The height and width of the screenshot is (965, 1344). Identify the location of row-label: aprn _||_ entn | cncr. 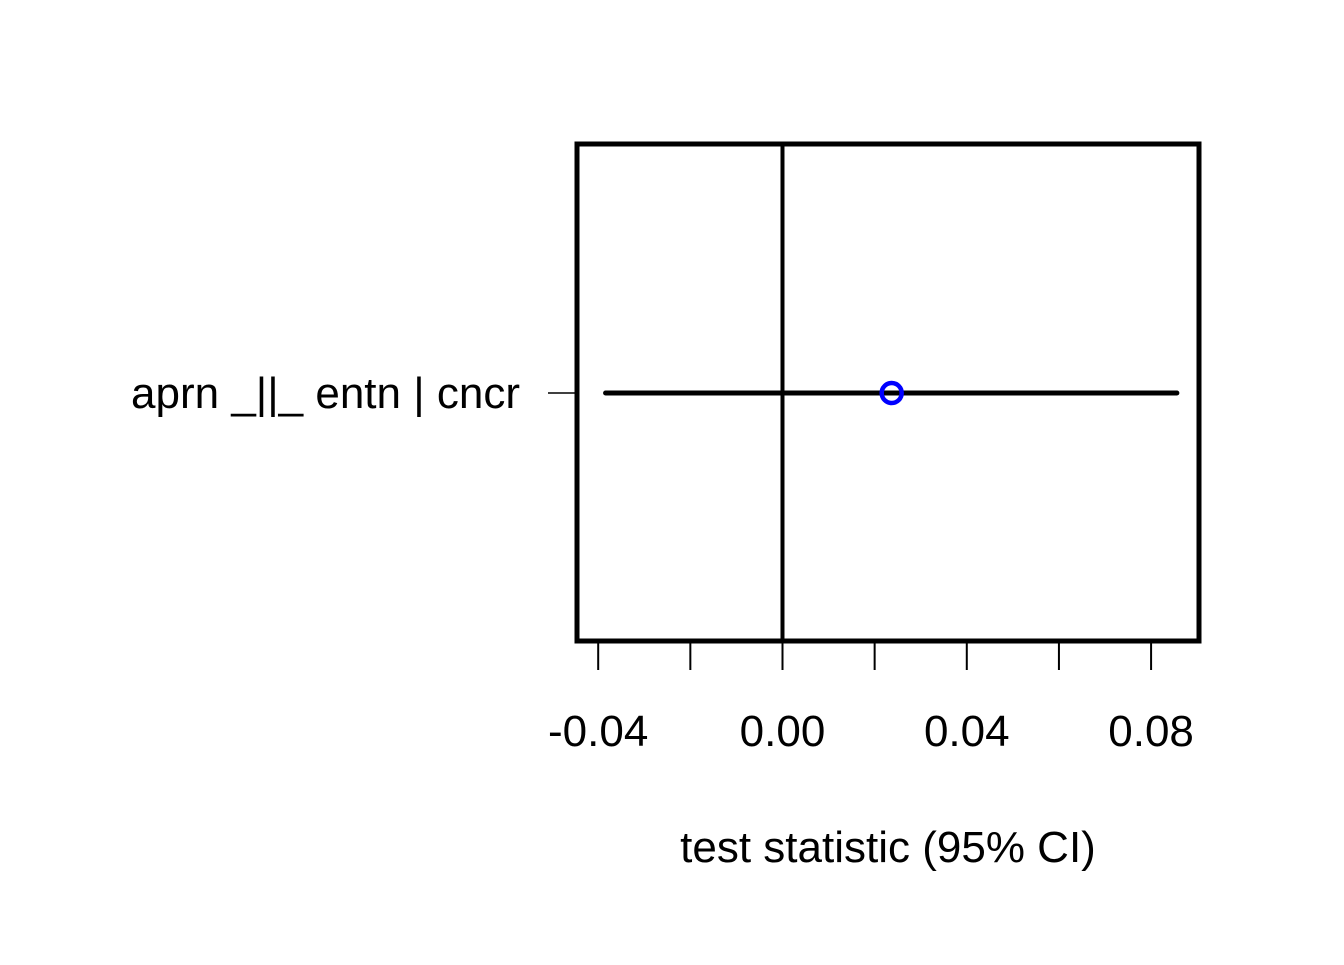
(325, 393).